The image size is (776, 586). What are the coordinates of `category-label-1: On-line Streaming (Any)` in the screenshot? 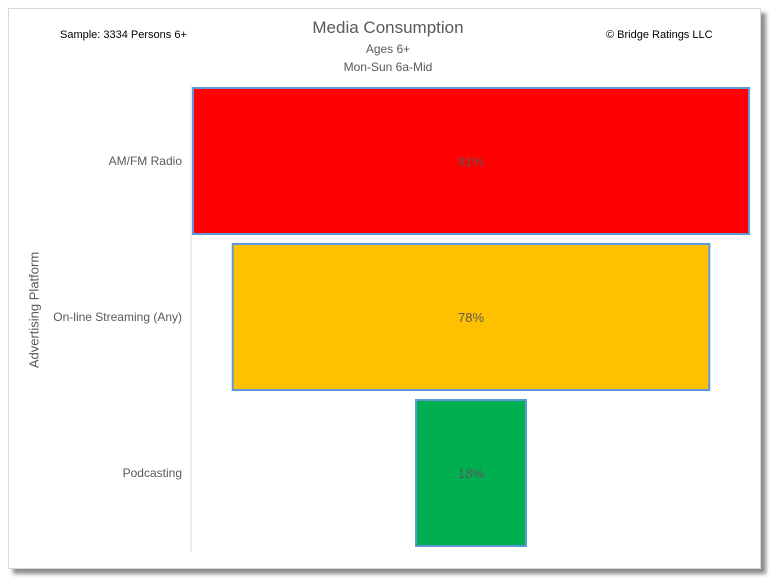 It's located at (117, 317).